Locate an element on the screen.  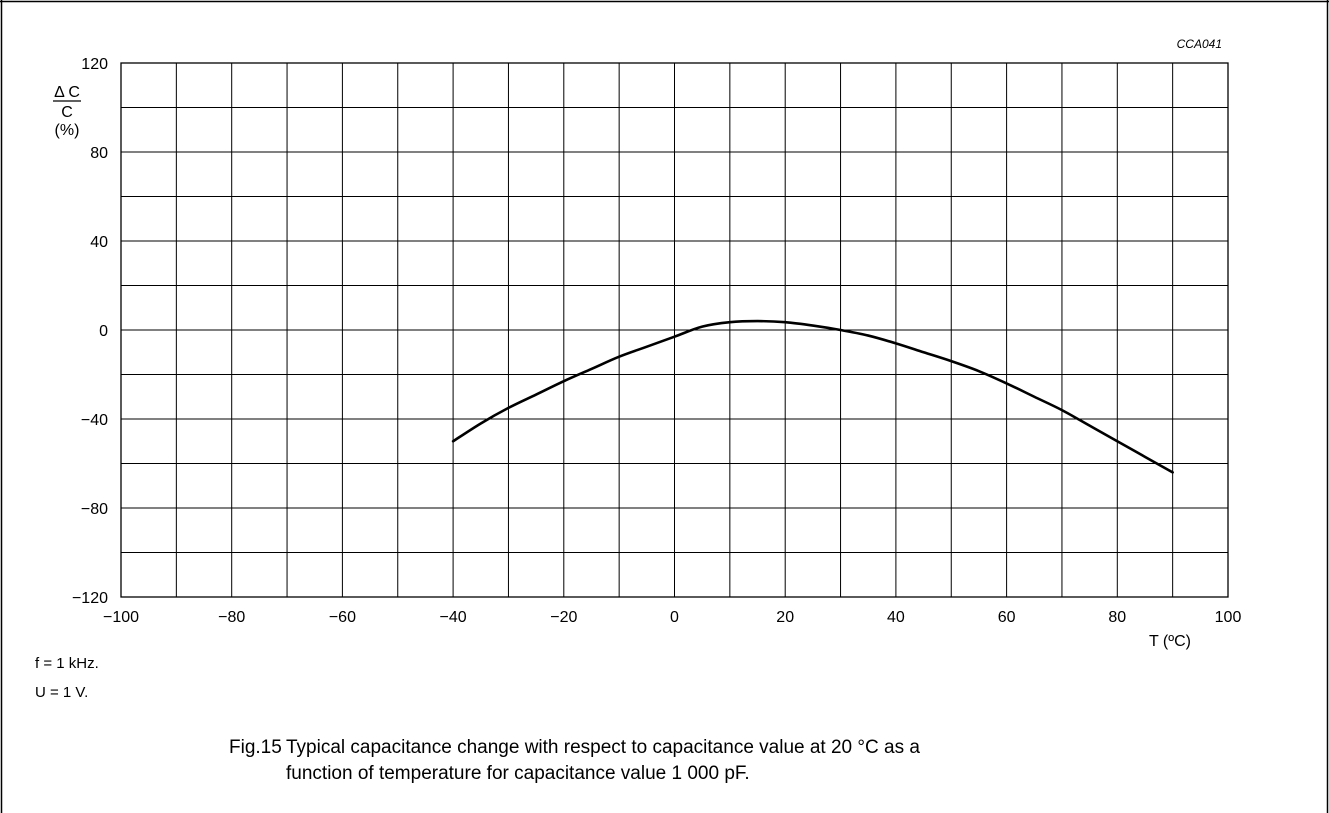
x-tick-label: −20 is located at coordinates (563, 617).